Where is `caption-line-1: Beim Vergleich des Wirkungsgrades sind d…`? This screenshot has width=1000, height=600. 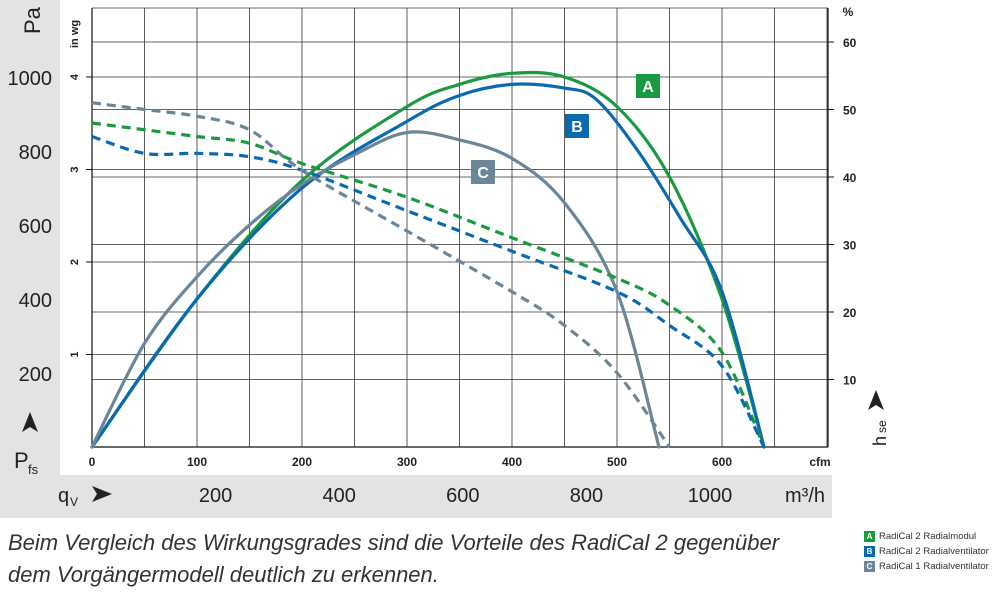 caption-line-1: Beim Vergleich des Wirkungsgrades sind d… is located at coordinates (394, 542).